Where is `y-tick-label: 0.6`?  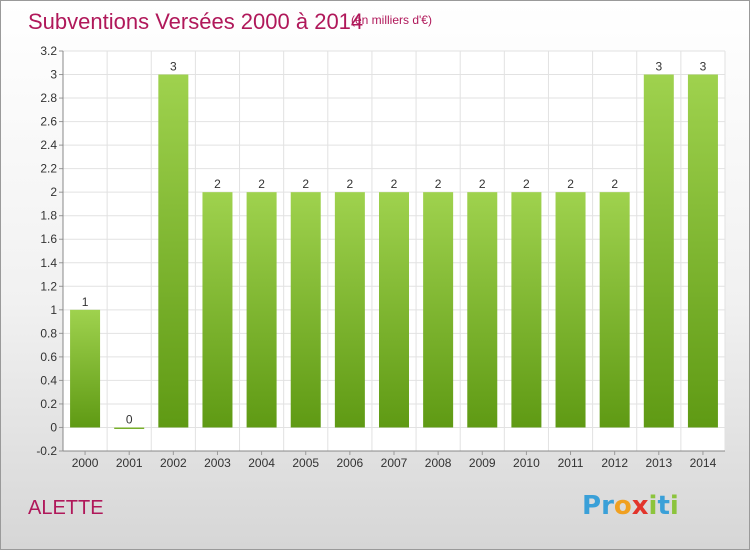
y-tick-label: 0.6 is located at coordinates (48, 357).